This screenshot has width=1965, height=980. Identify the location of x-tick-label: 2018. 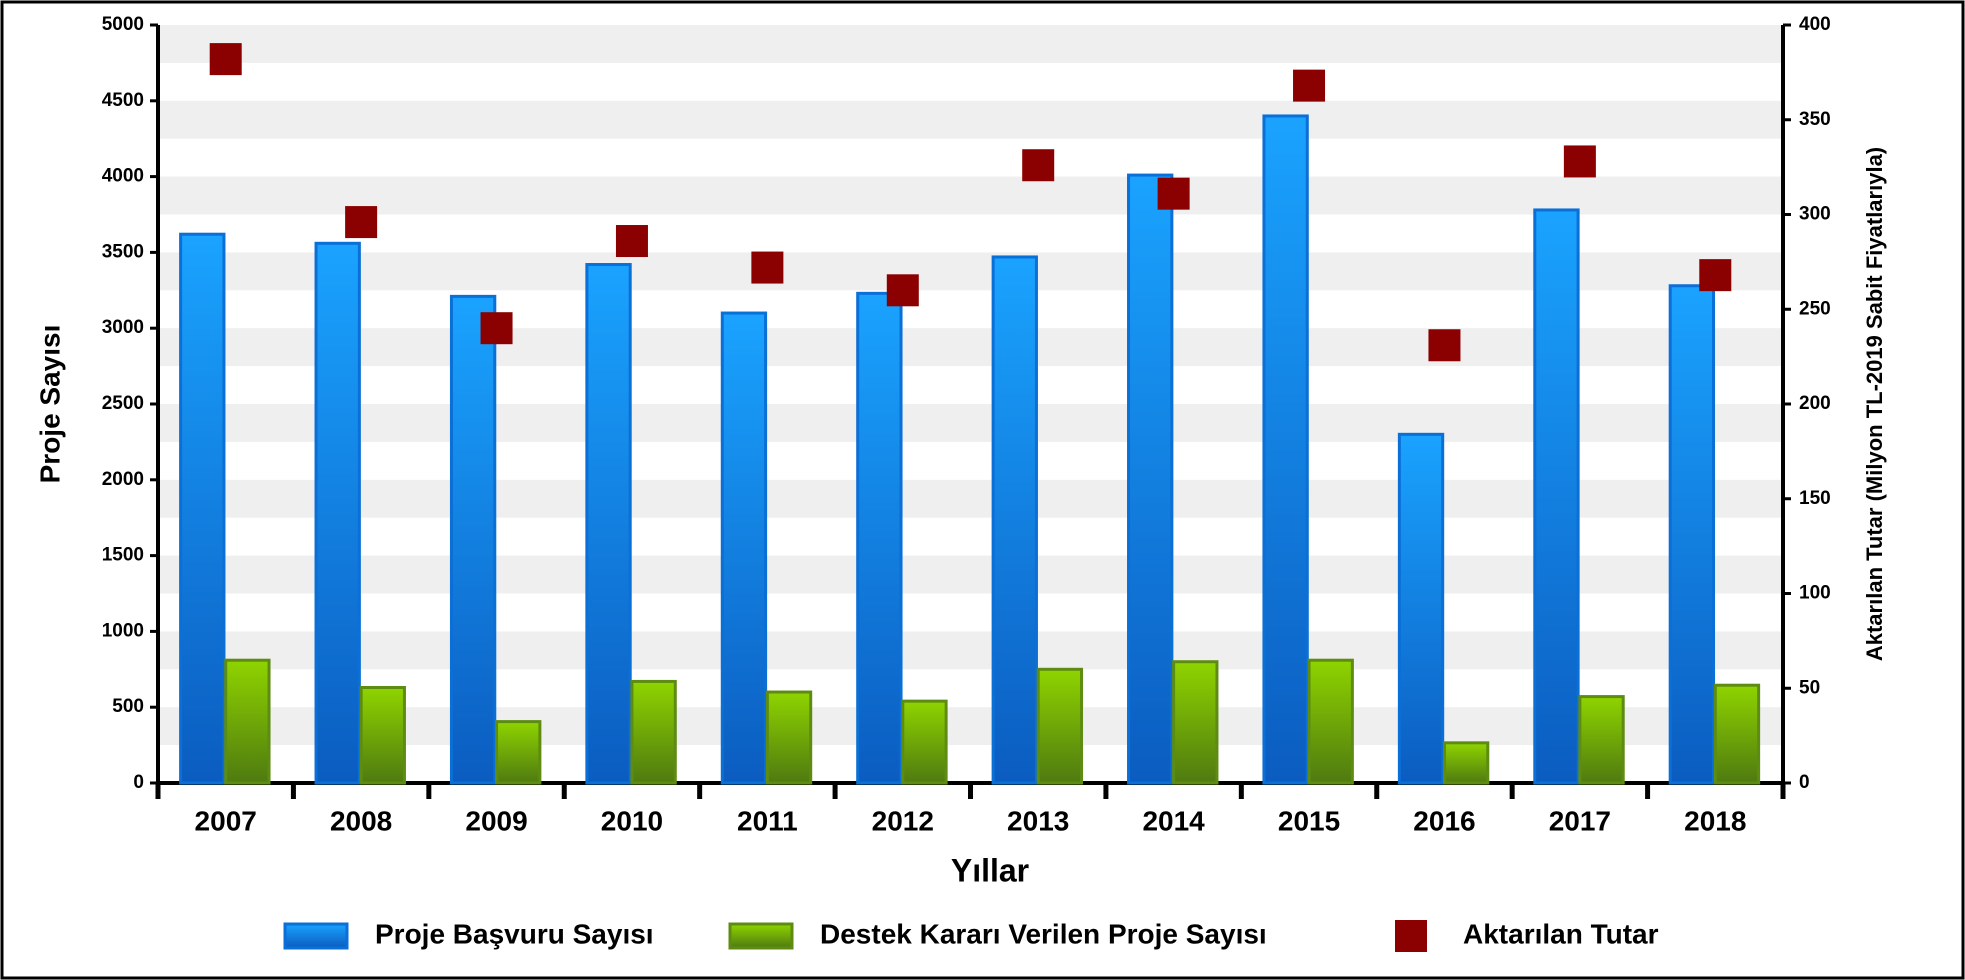
(1715, 820).